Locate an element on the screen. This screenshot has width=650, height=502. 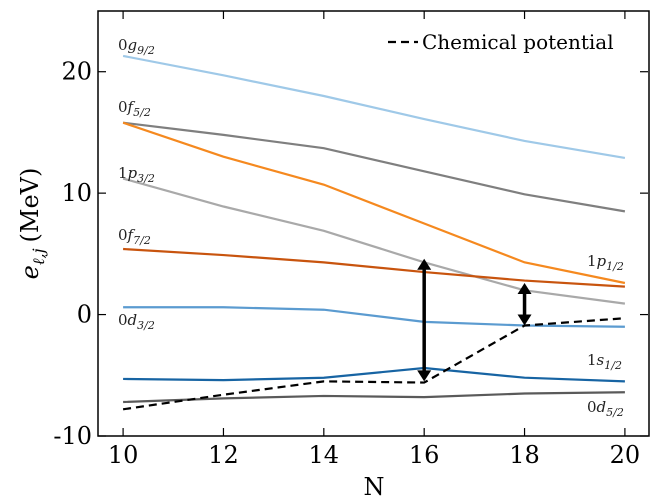
series-line-0d52 is located at coordinates (374, 397).